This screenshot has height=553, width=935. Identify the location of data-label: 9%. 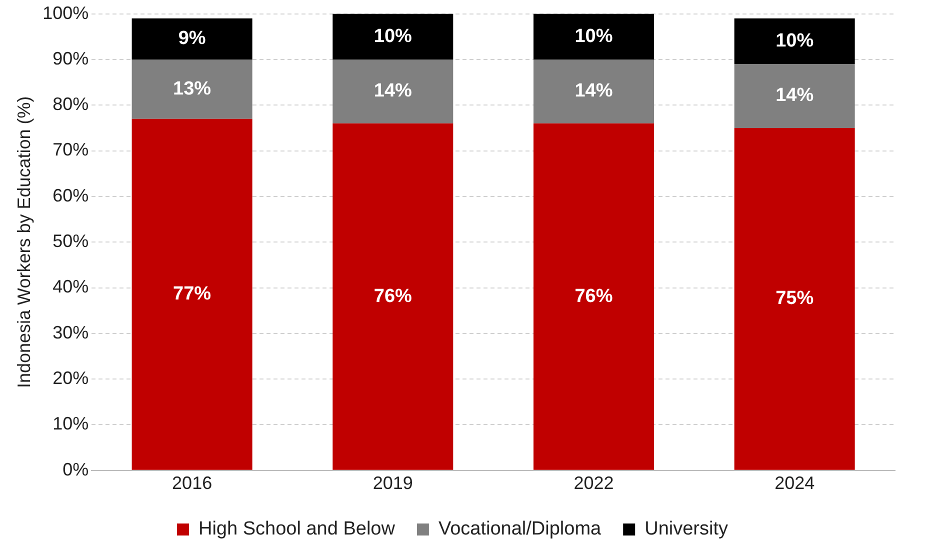
(192, 39).